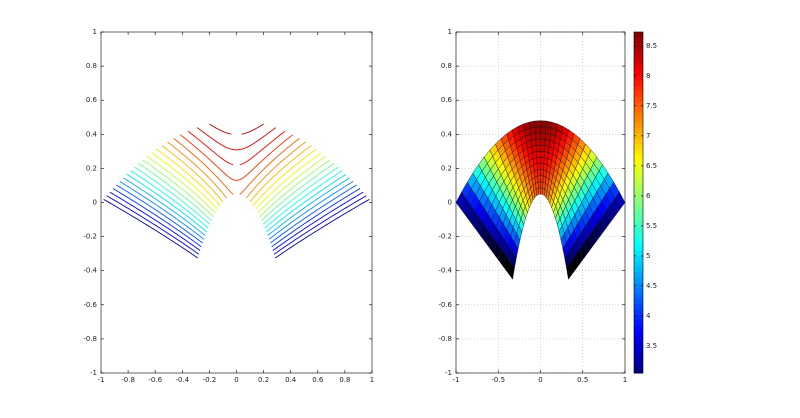  What do you see at coordinates (651, 346) in the screenshot?
I see `colorbar-tick-label: 3.5` at bounding box center [651, 346].